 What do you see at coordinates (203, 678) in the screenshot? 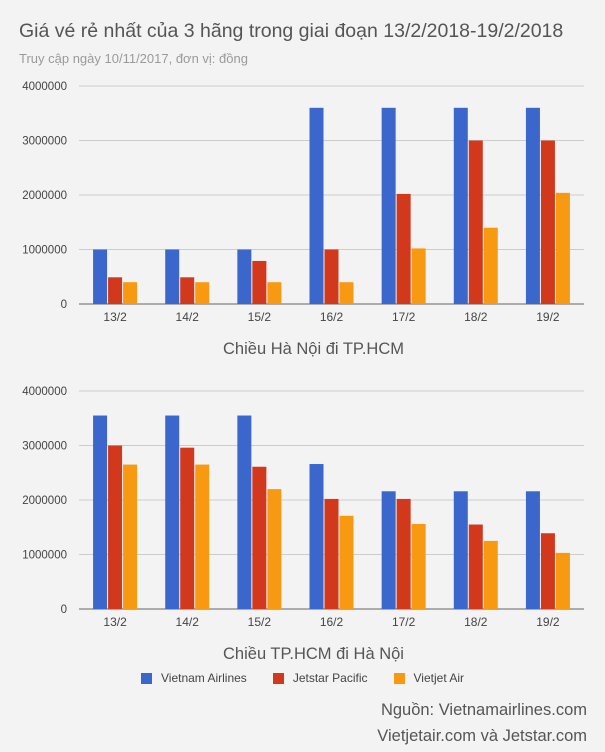
I see `legend-label: Vietnam Airlines` at bounding box center [203, 678].